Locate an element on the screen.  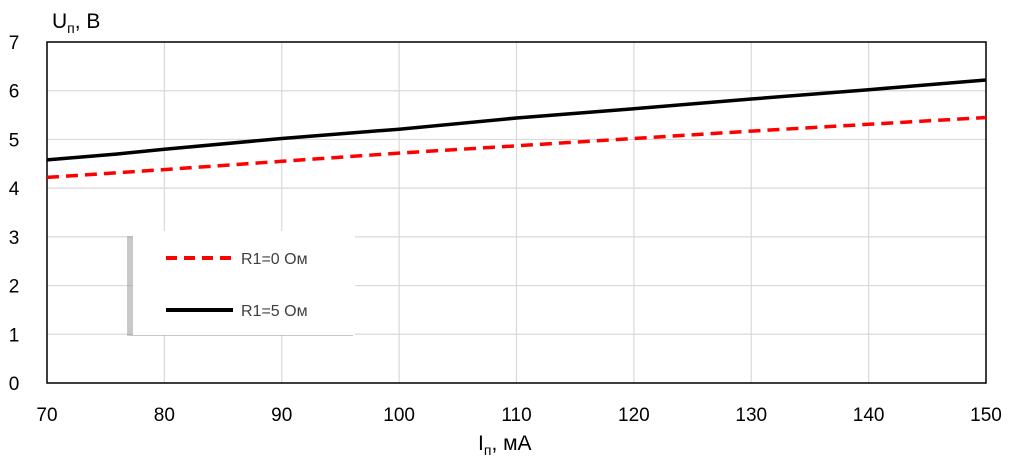
y-tick-label: 0 is located at coordinates (14, 384).